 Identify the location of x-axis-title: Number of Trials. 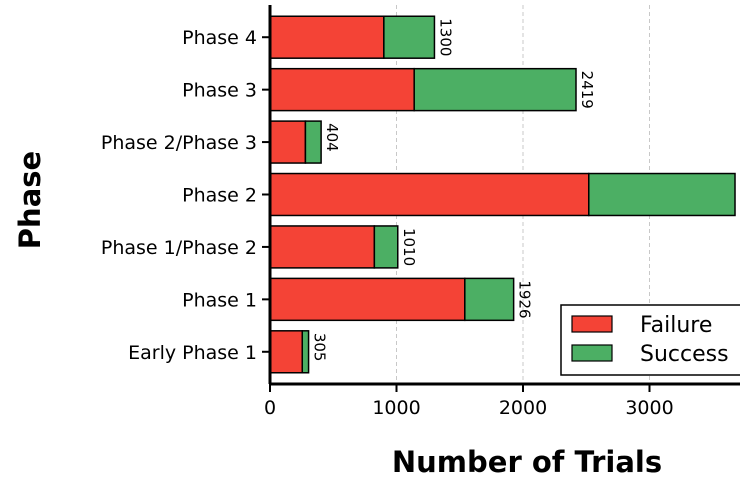
(527, 462).